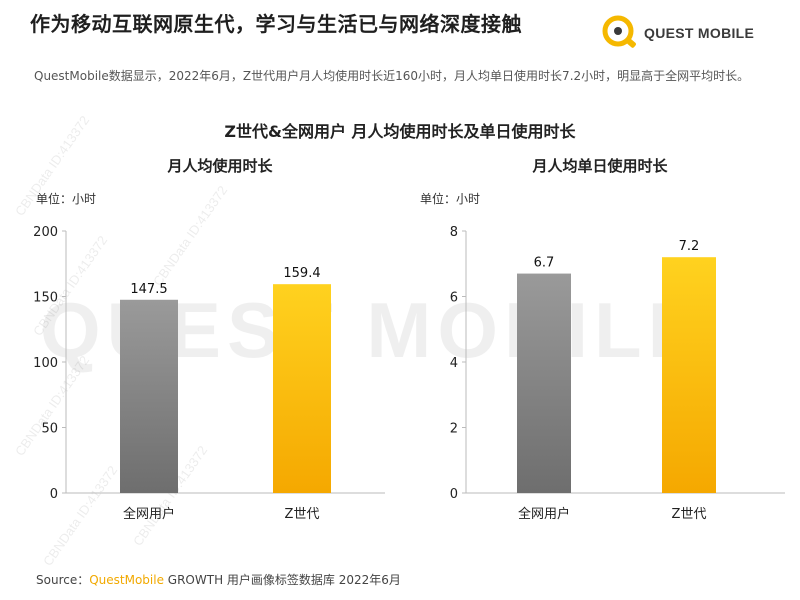  I want to click on source-prefix: Source：, so click(63, 580).